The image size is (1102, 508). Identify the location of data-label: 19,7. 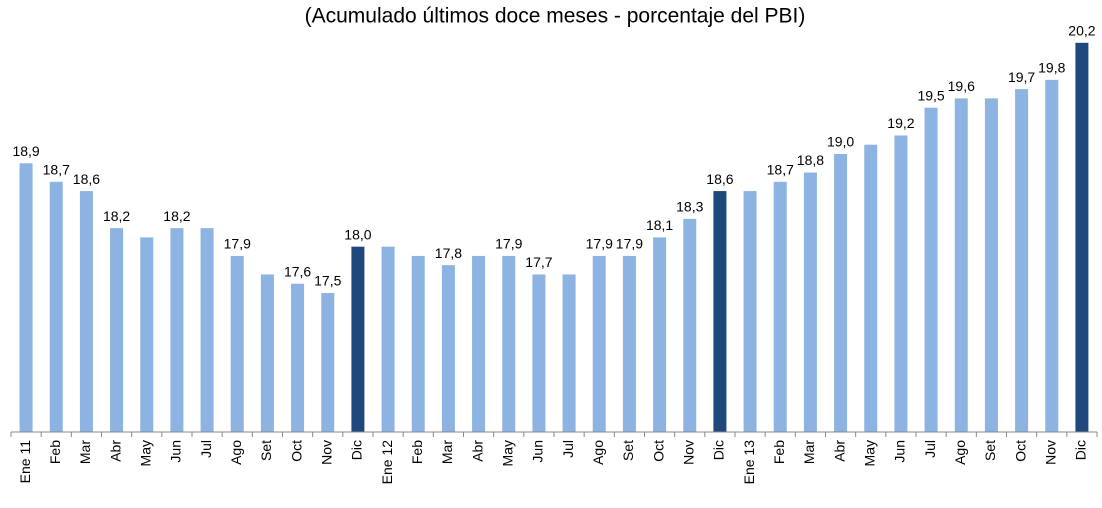
(1021, 77).